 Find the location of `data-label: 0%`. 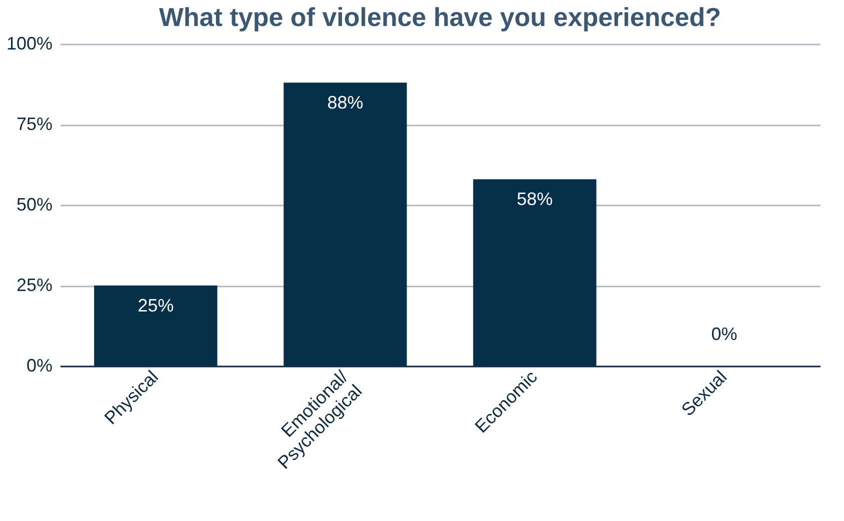

data-label: 0% is located at coordinates (724, 334).